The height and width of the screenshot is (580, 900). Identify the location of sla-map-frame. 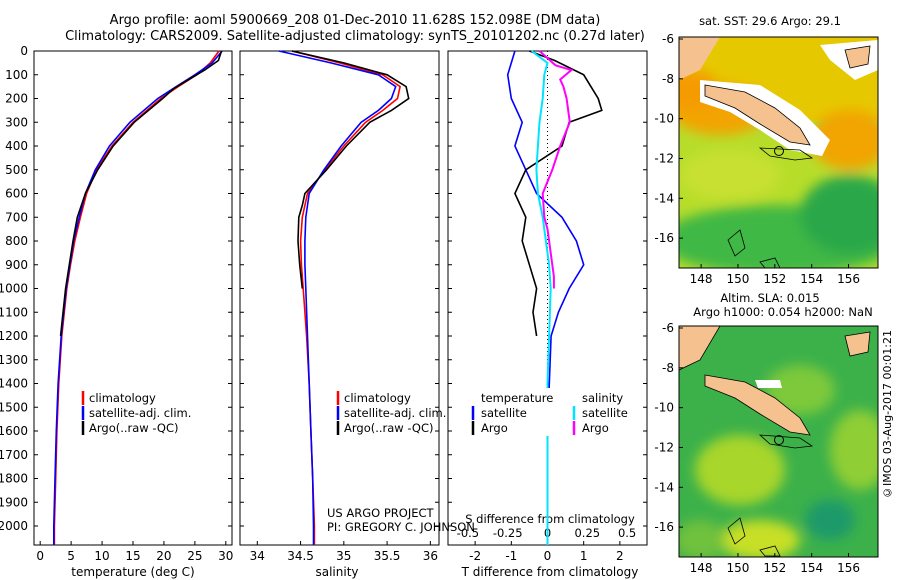
(778, 441).